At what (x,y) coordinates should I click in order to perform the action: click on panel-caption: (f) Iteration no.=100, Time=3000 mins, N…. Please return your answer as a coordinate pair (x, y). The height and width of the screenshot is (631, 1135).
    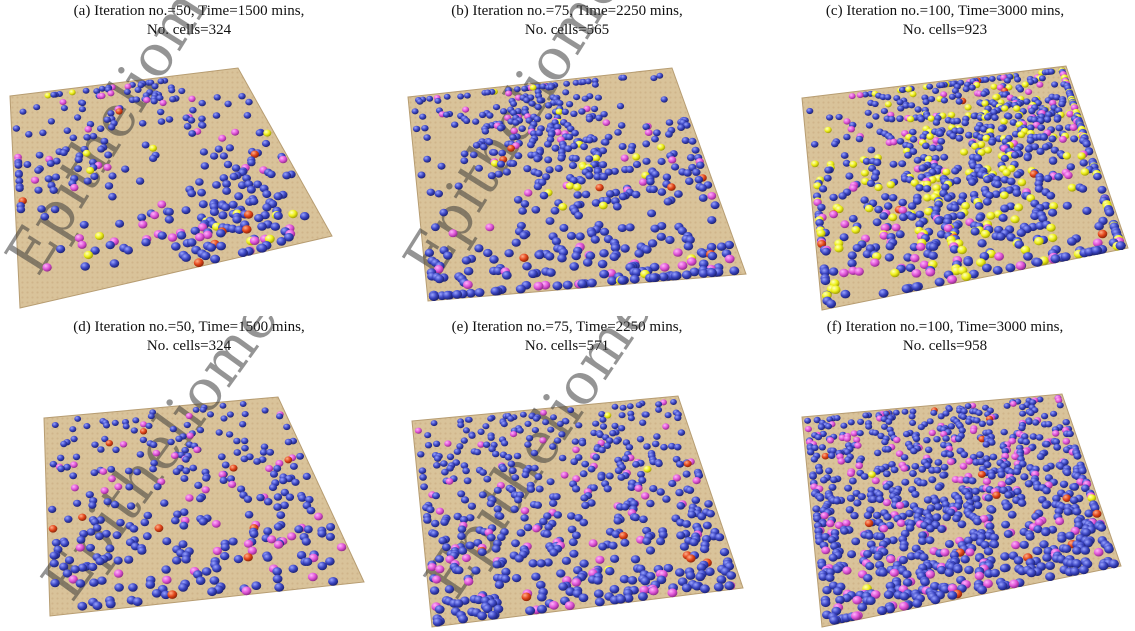
    Looking at the image, I should click on (945, 337).